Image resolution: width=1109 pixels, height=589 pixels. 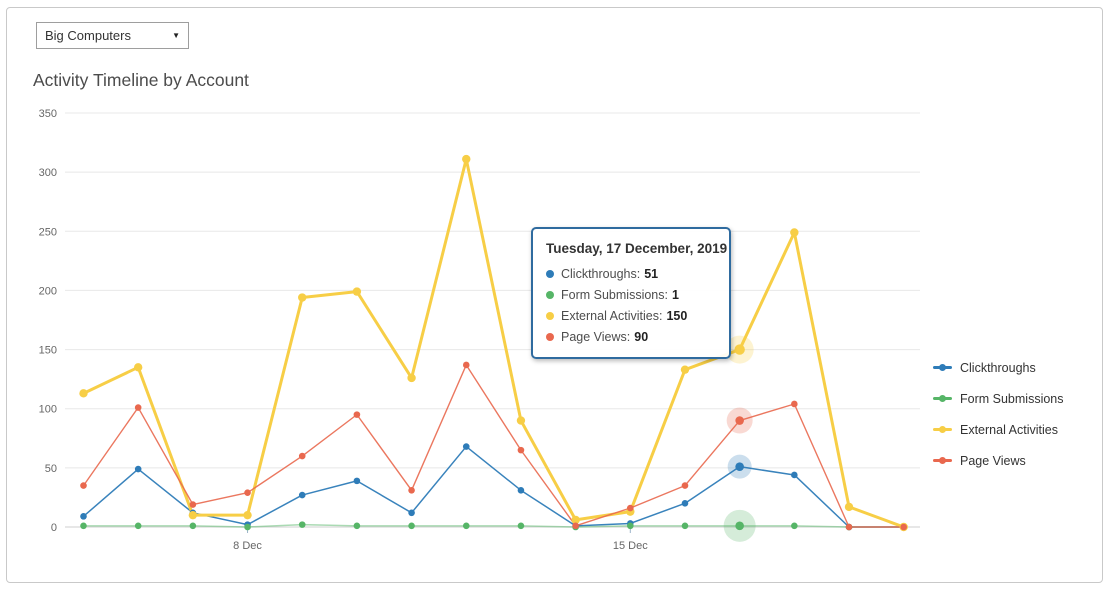 I want to click on legend-item-form-submissions: Form Submissions, so click(x=998, y=398).